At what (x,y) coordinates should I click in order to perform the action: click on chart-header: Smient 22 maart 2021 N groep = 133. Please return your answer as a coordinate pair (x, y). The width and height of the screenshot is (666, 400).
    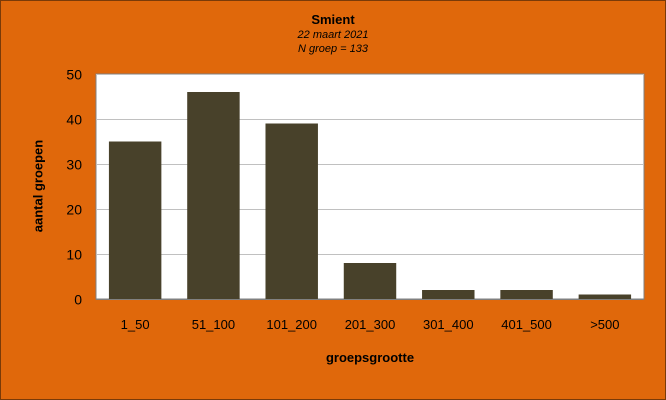
    Looking at the image, I should click on (333, 34).